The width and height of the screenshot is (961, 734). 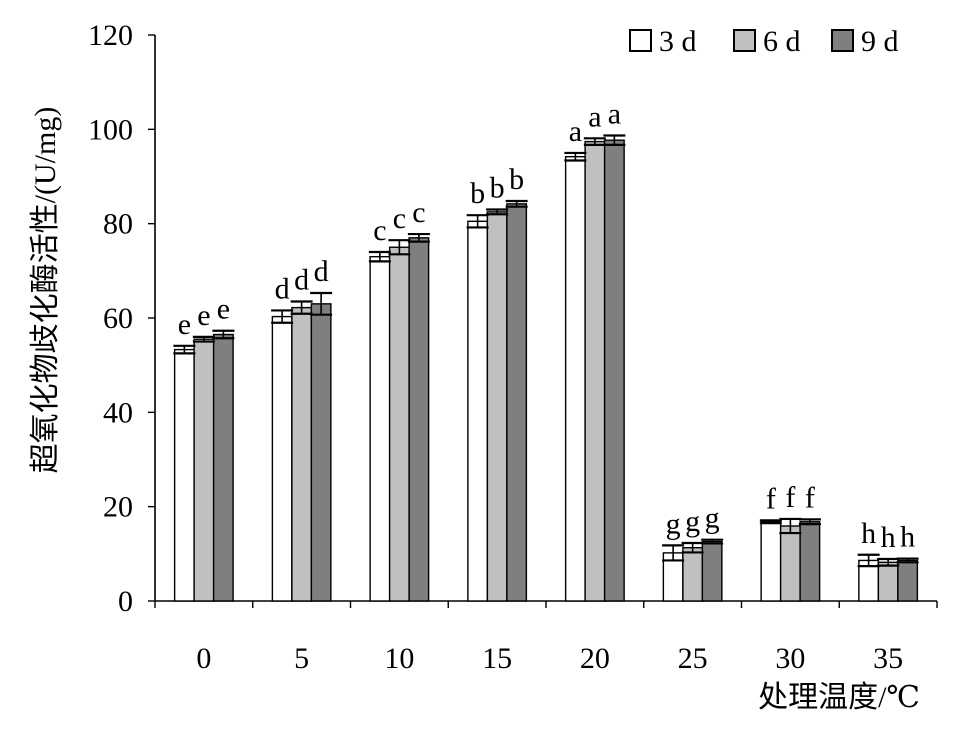 I want to click on x-tick-label: 10, so click(x=399, y=658).